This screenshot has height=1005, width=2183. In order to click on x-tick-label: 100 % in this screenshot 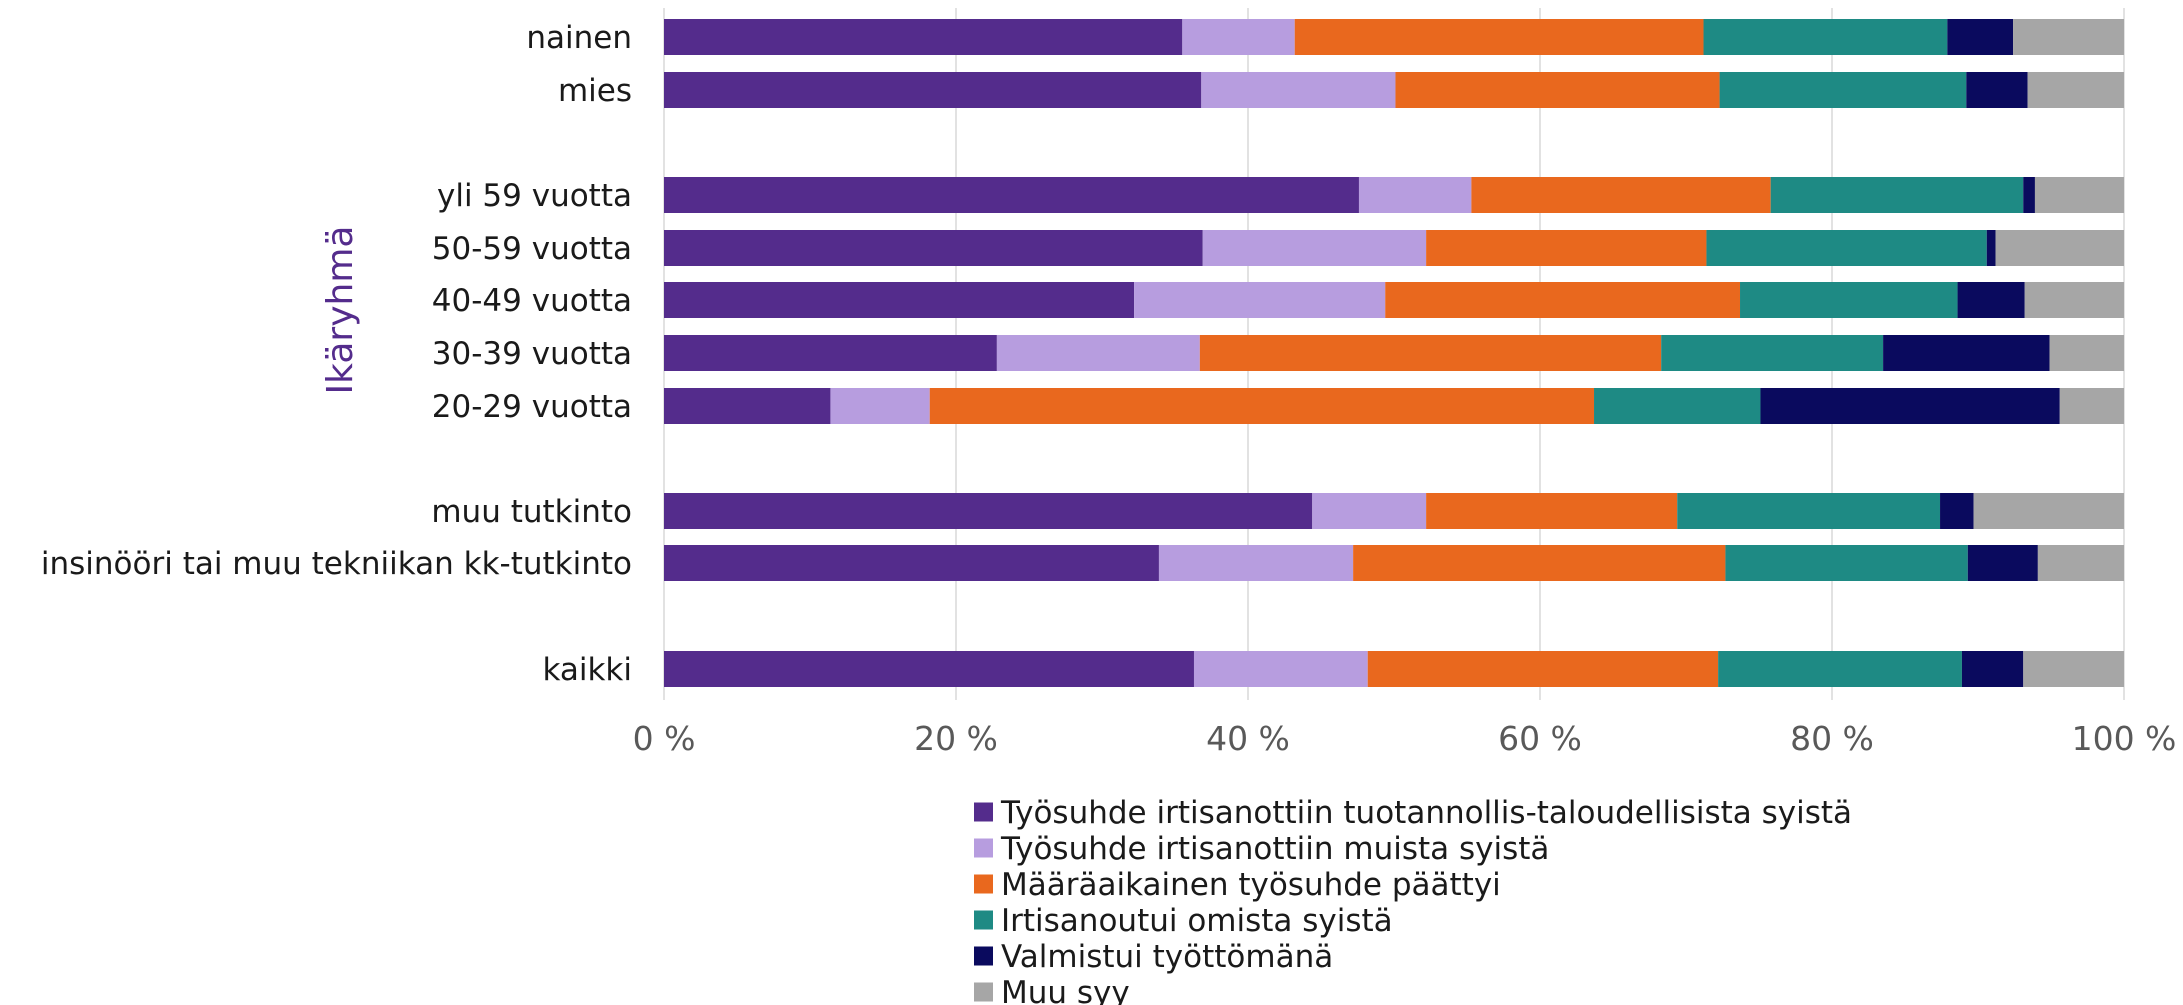, I will do `click(2124, 738)`.